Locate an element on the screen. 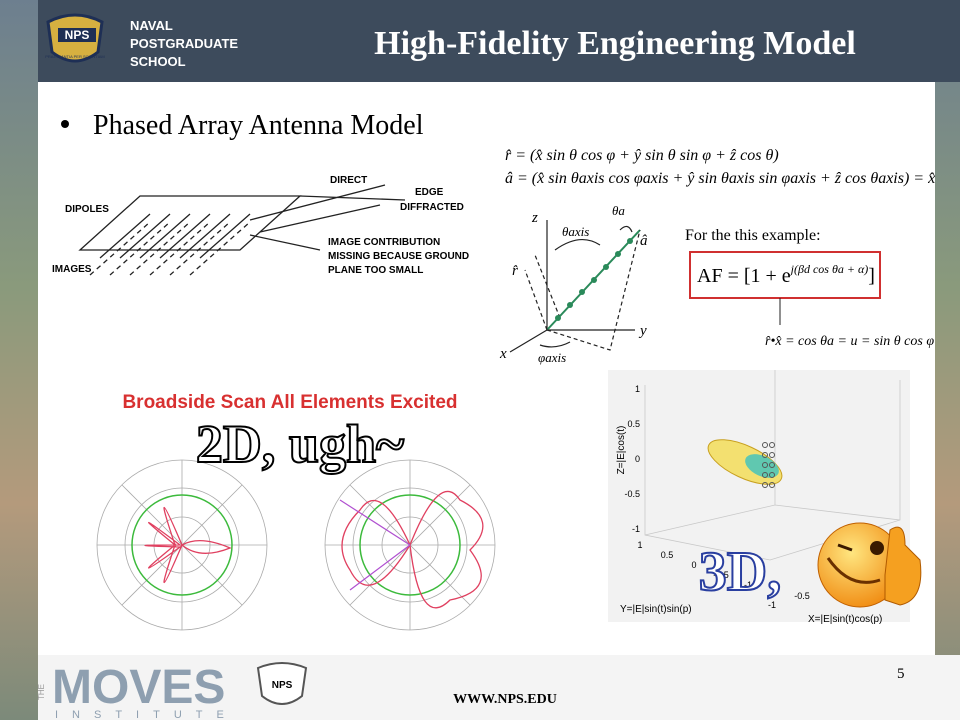 Image resolution: width=960 pixels, height=720 pixels. z-axis-label: Z=|E|cos(t) is located at coordinates (621, 450).